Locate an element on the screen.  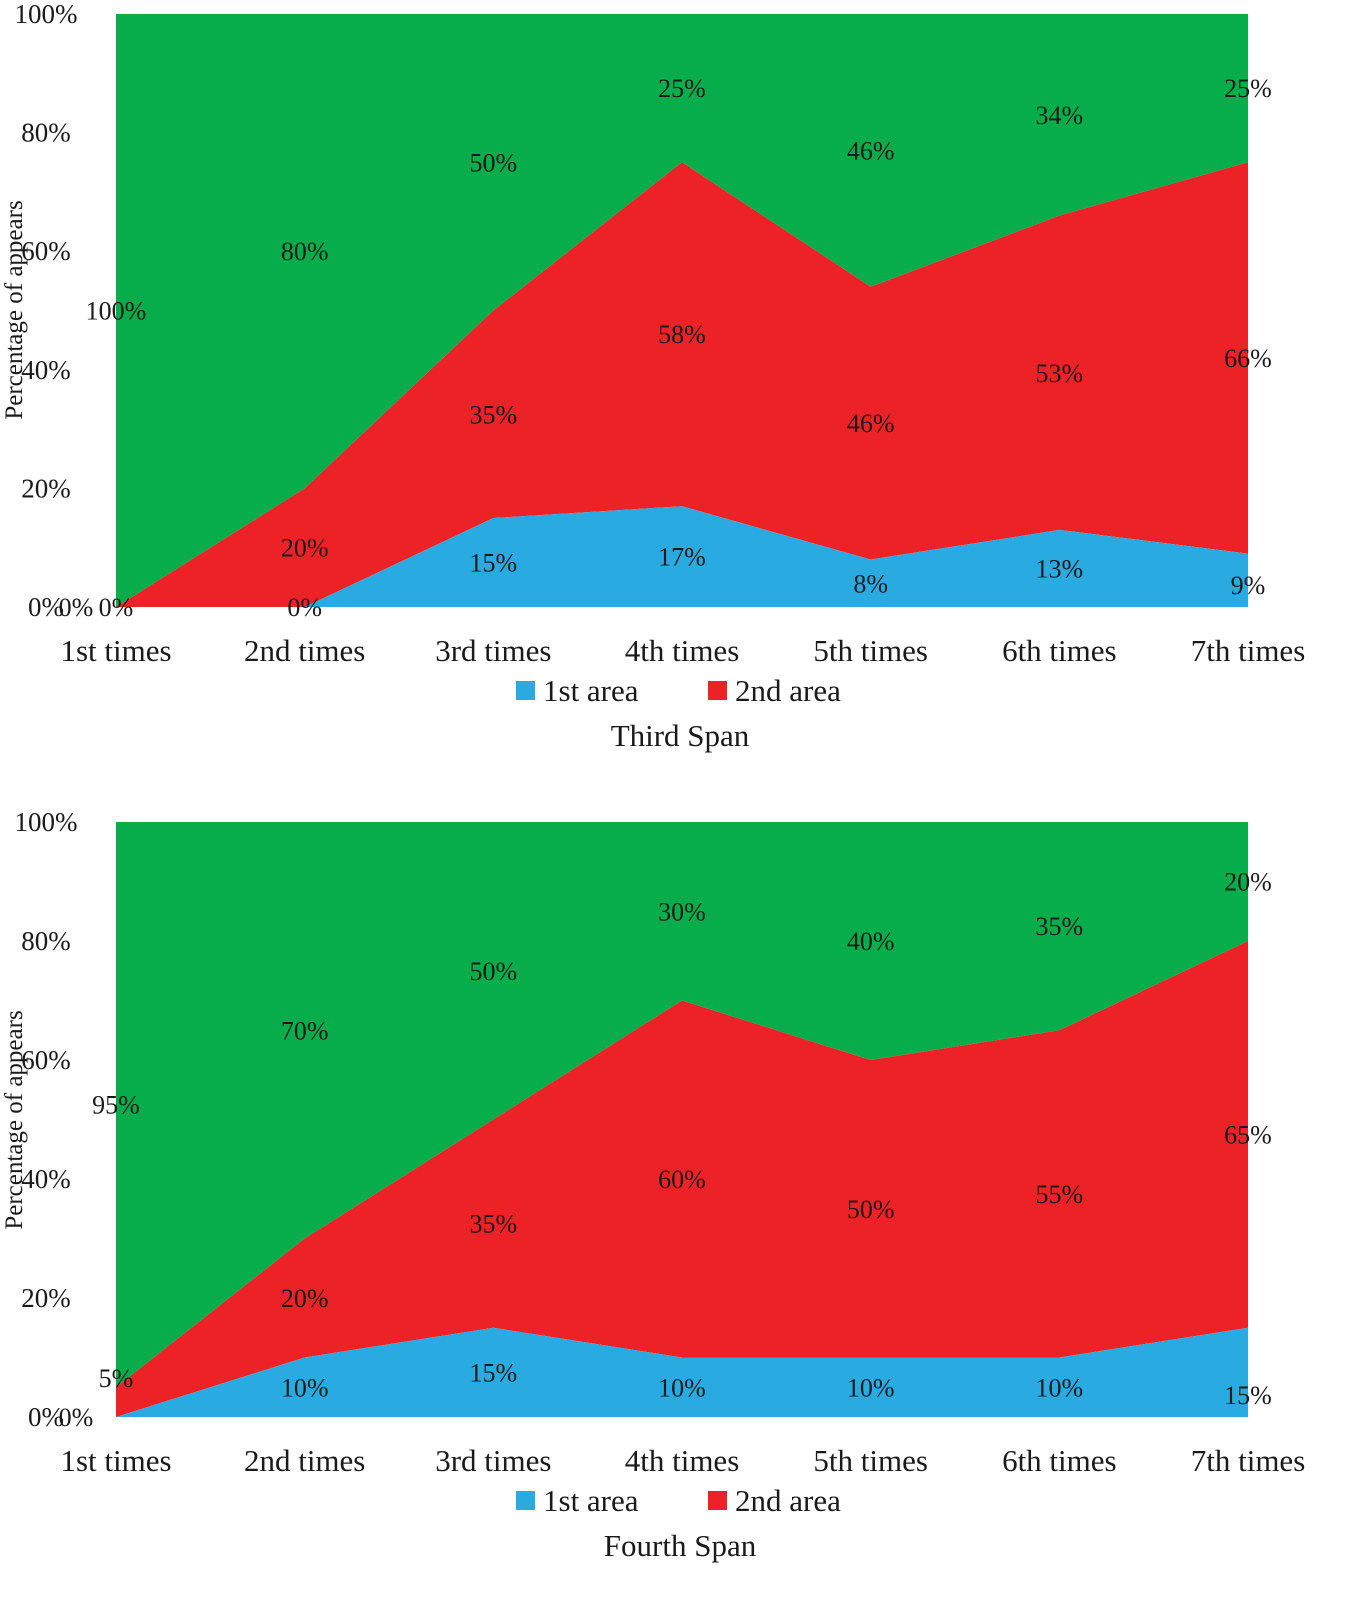
data-label: 30% is located at coordinates (682, 911).